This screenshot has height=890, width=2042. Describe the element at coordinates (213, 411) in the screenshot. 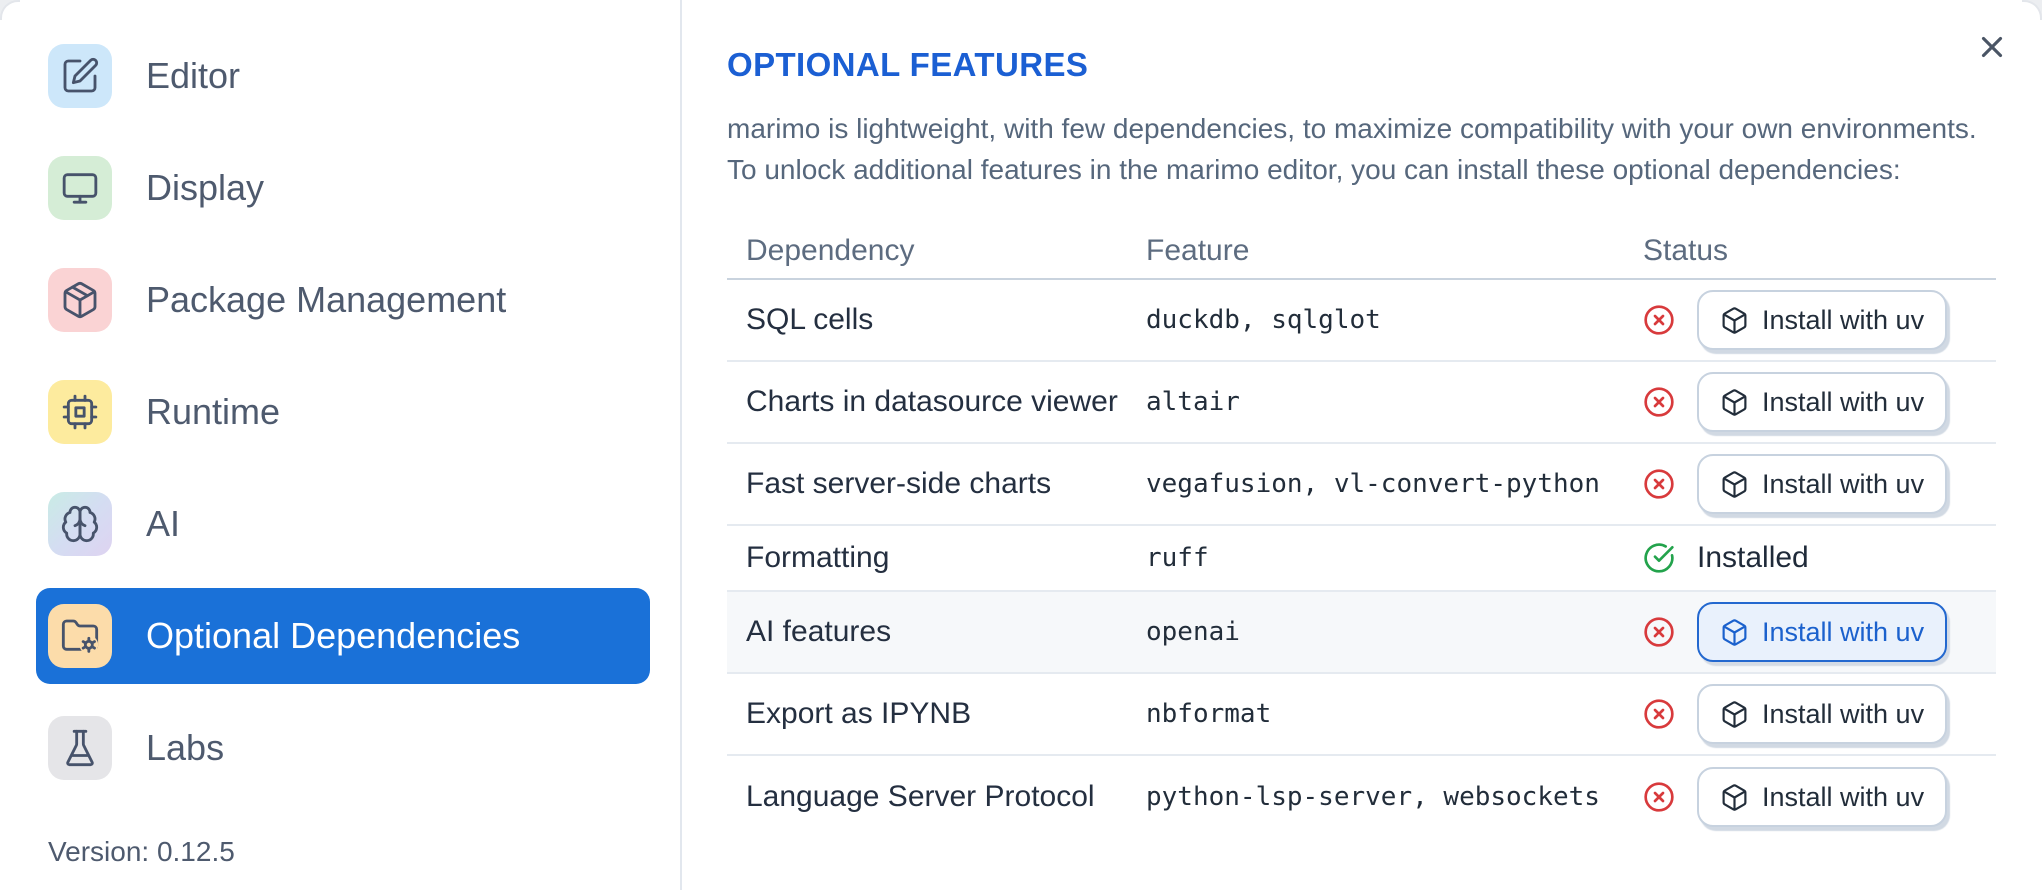

I see `sidebar-item-label: Runtime` at that location.